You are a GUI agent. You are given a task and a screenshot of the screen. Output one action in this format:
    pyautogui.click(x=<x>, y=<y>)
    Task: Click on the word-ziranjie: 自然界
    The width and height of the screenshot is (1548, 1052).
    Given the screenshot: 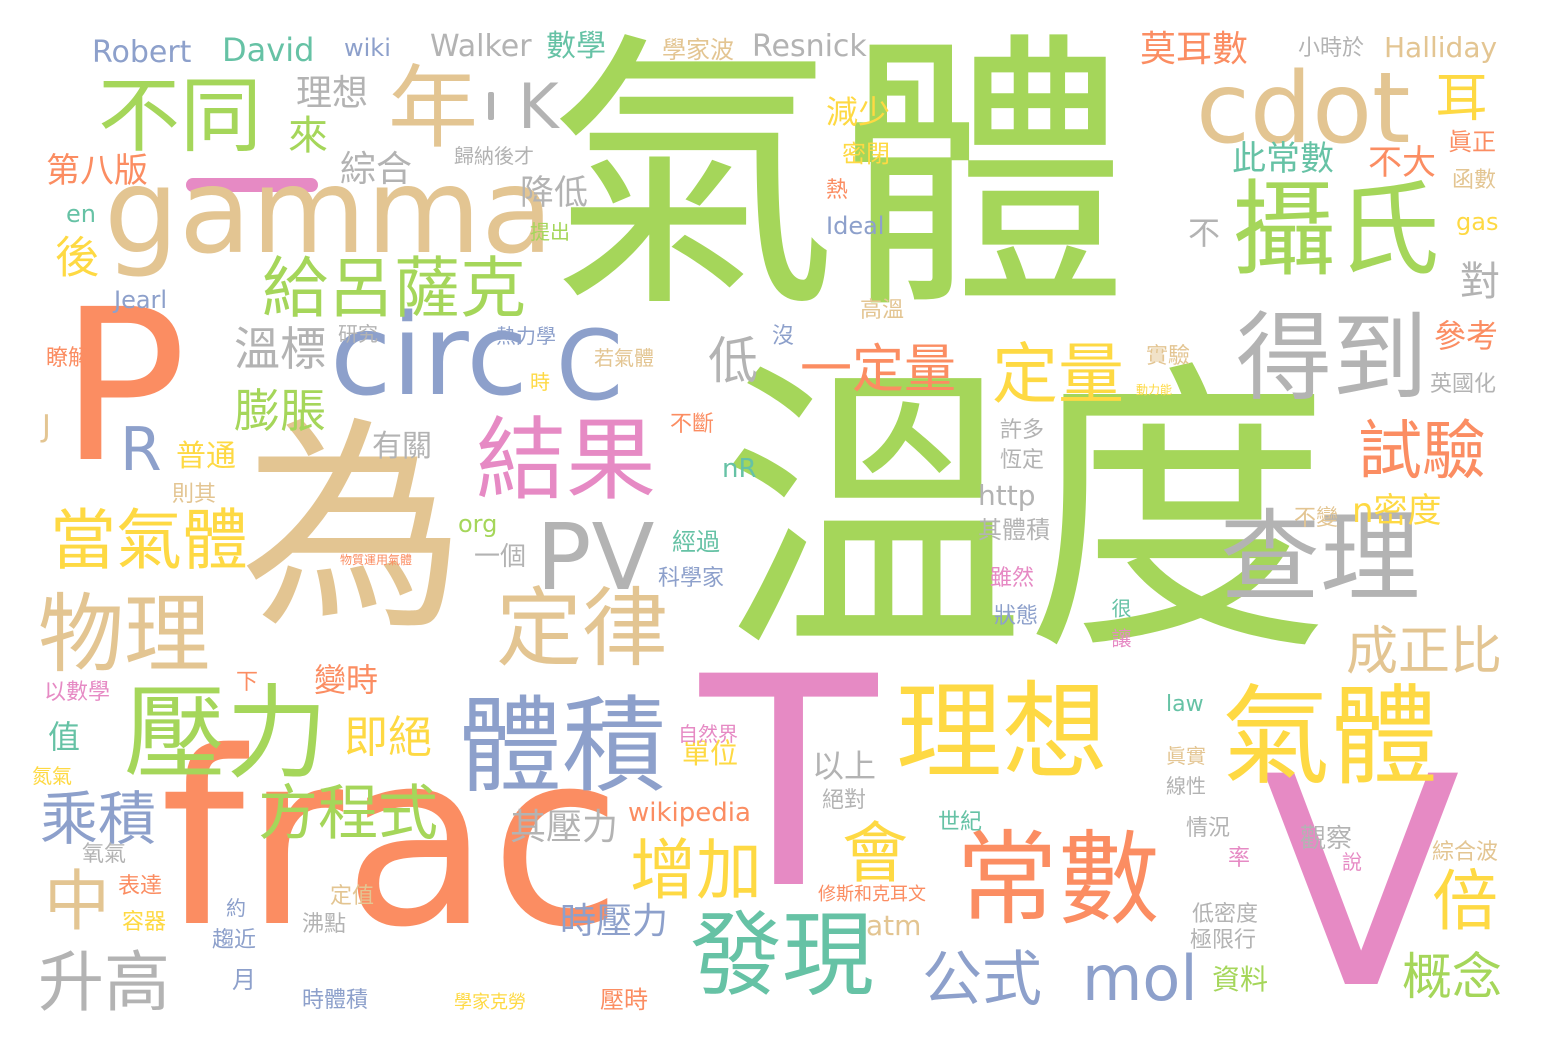 What is the action you would take?
    pyautogui.click(x=708, y=734)
    